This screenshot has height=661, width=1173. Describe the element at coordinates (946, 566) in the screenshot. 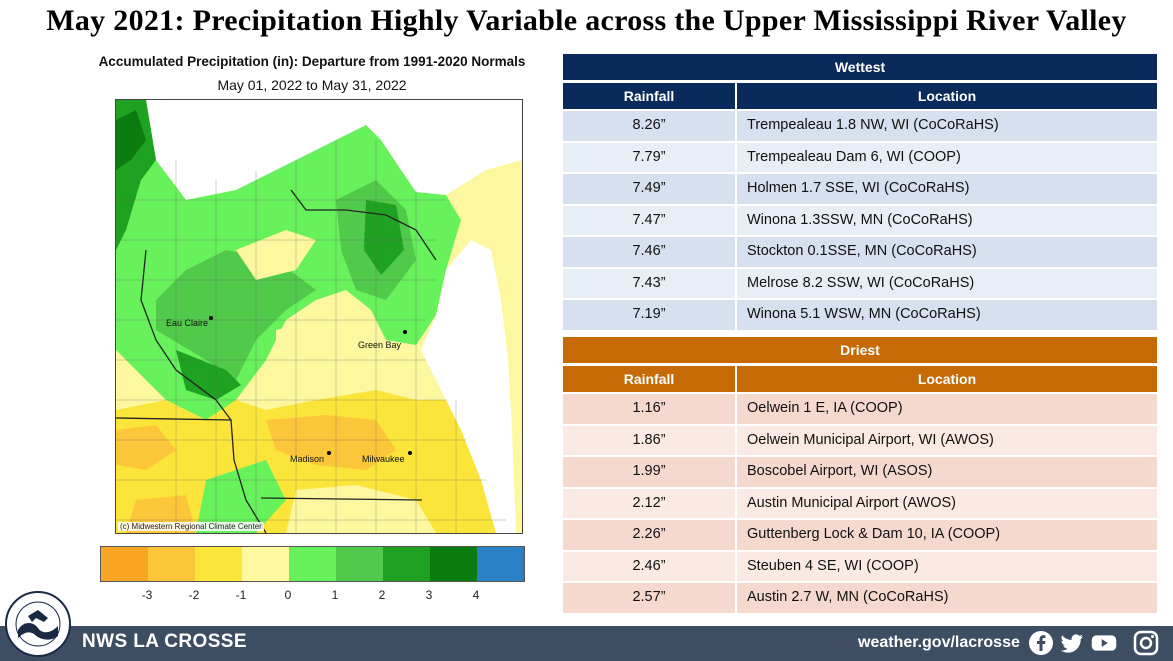

I see `location-cell: Steuben 4 SE, WI (COOP)` at that location.